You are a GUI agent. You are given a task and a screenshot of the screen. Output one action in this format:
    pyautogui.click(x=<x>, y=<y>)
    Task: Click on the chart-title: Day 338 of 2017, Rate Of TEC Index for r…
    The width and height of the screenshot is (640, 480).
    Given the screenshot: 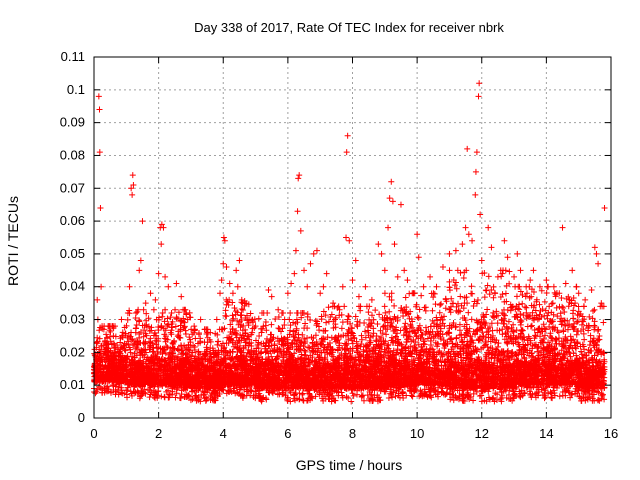 What is the action you would take?
    pyautogui.click(x=349, y=27)
    